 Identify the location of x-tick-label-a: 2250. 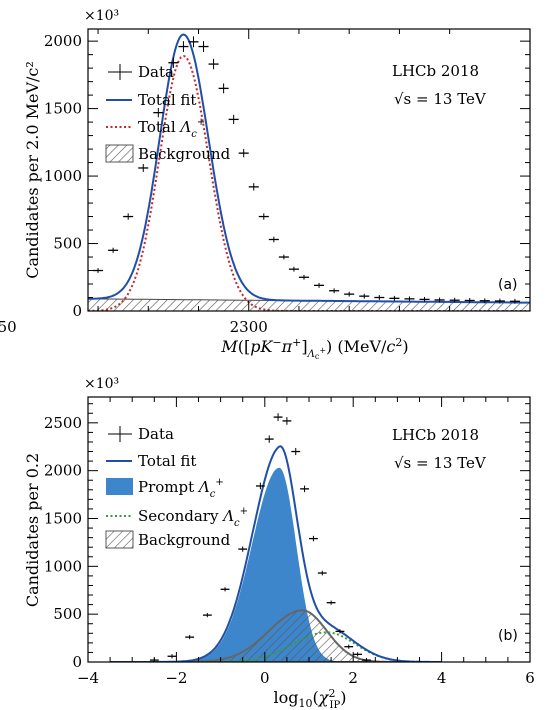
(8, 327).